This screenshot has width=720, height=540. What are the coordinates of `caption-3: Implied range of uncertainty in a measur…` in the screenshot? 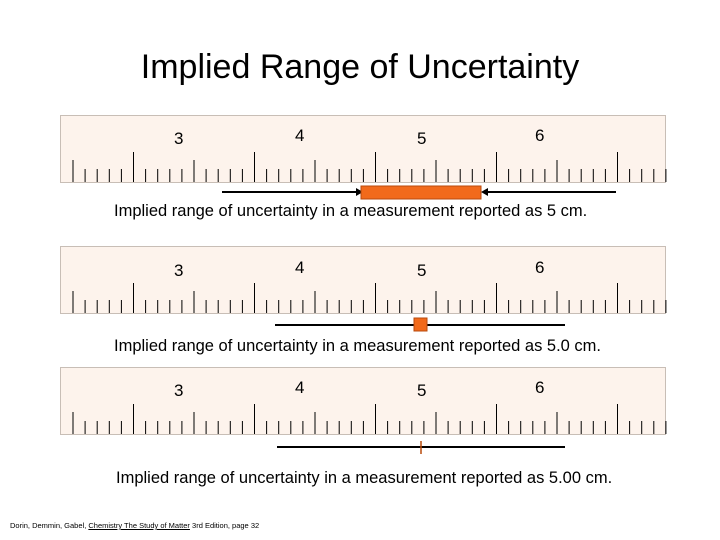 It's located at (364, 478).